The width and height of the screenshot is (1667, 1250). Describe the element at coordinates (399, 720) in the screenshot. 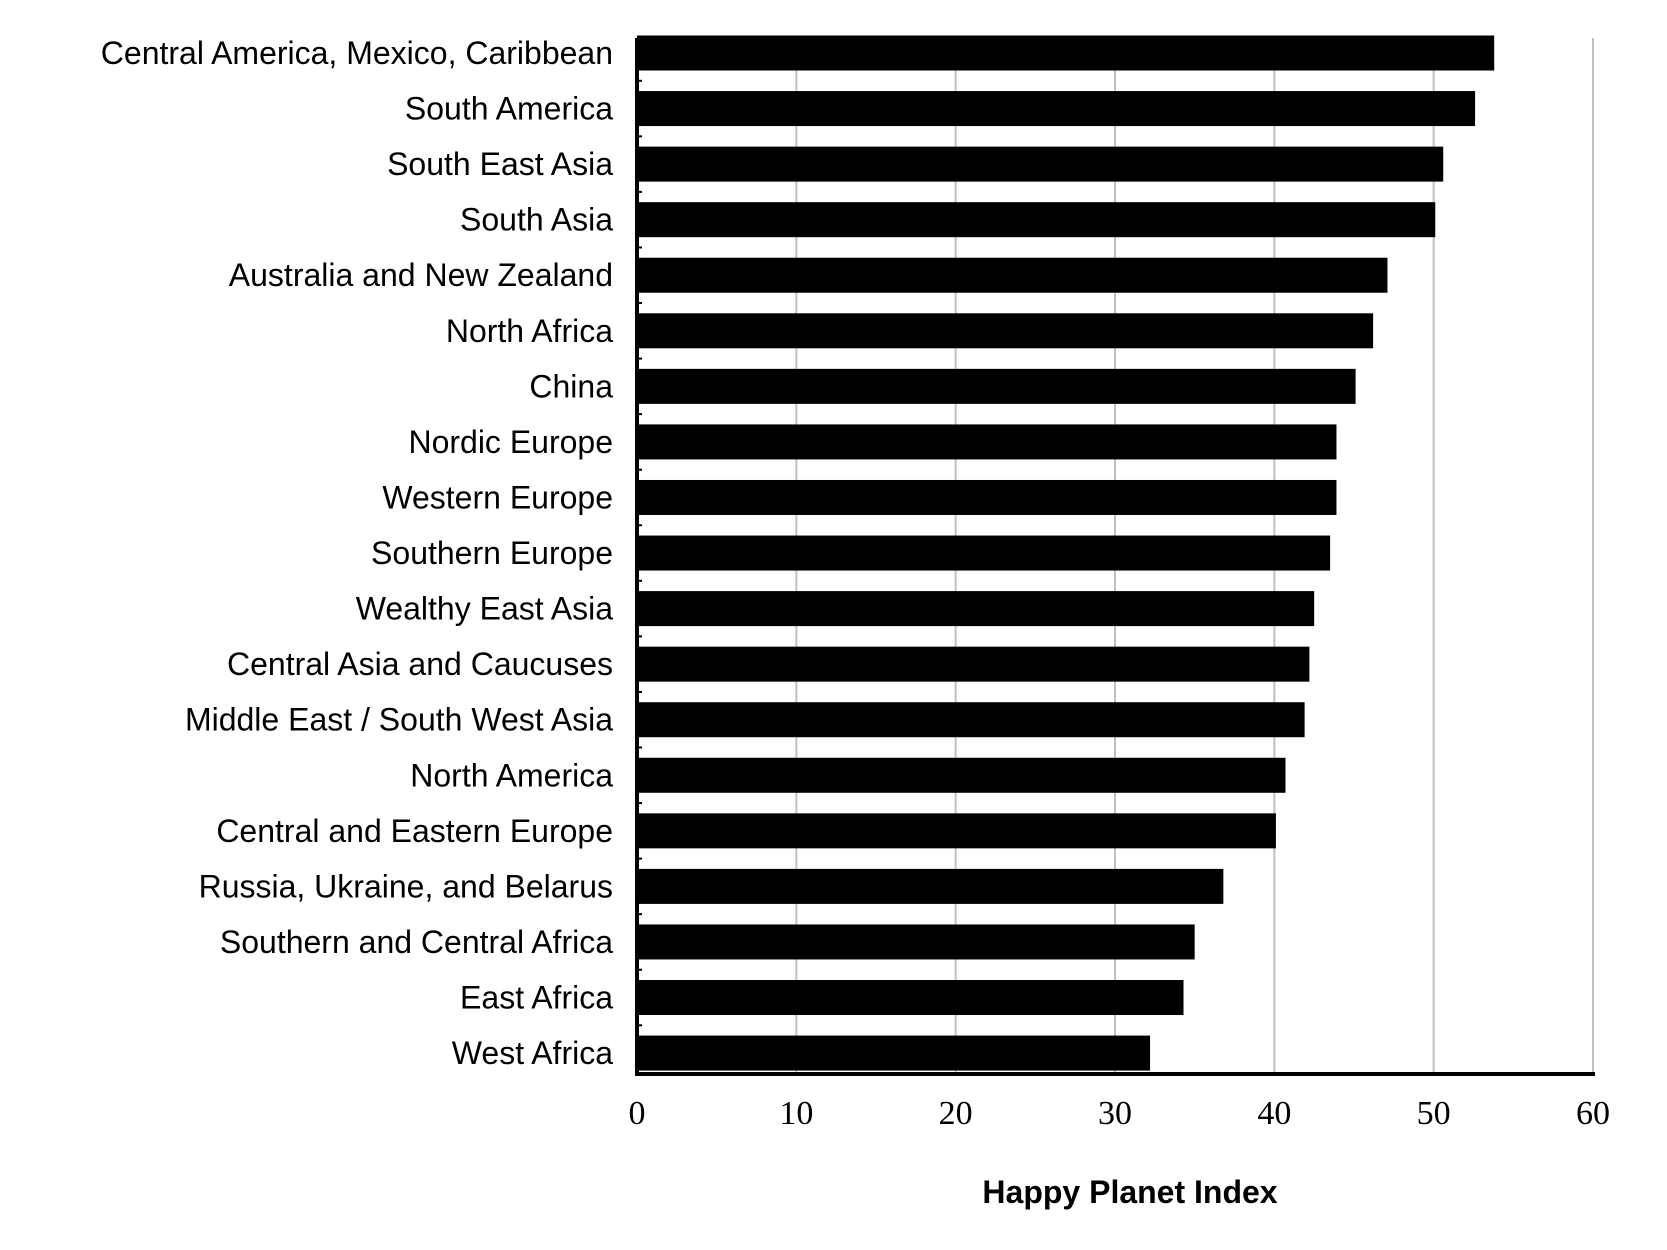

I see `category-label: Middle East / South West Asia` at that location.